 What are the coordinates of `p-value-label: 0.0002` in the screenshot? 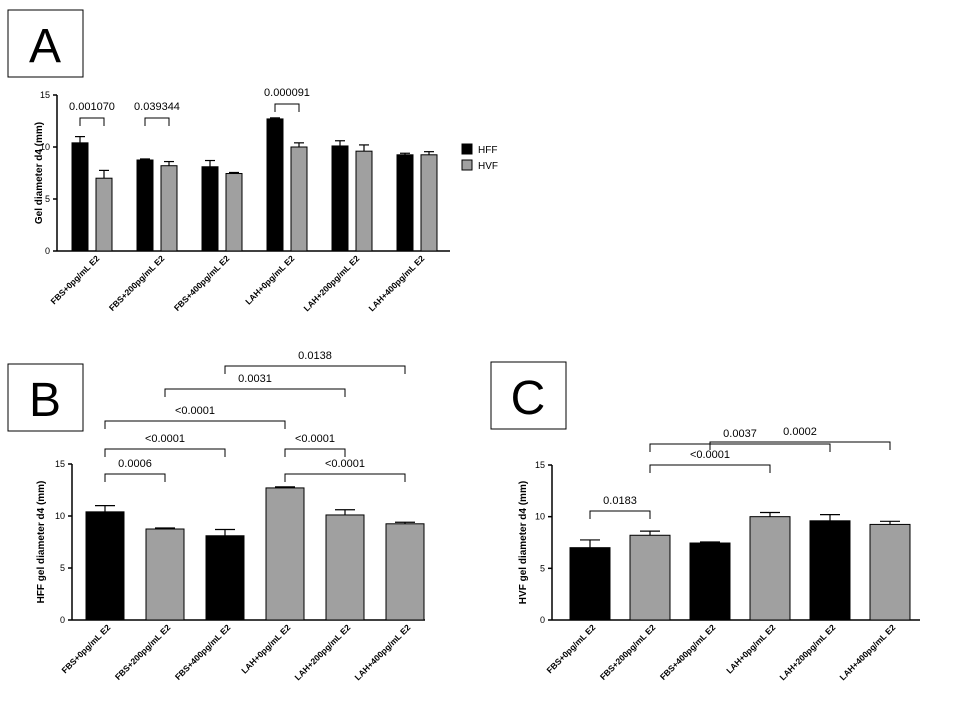 It's located at (800, 432).